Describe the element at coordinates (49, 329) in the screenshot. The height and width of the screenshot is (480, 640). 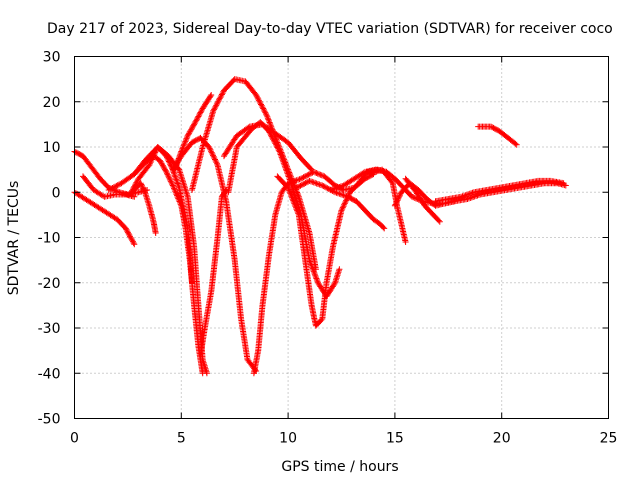
I see `y-tick-label: -30` at that location.